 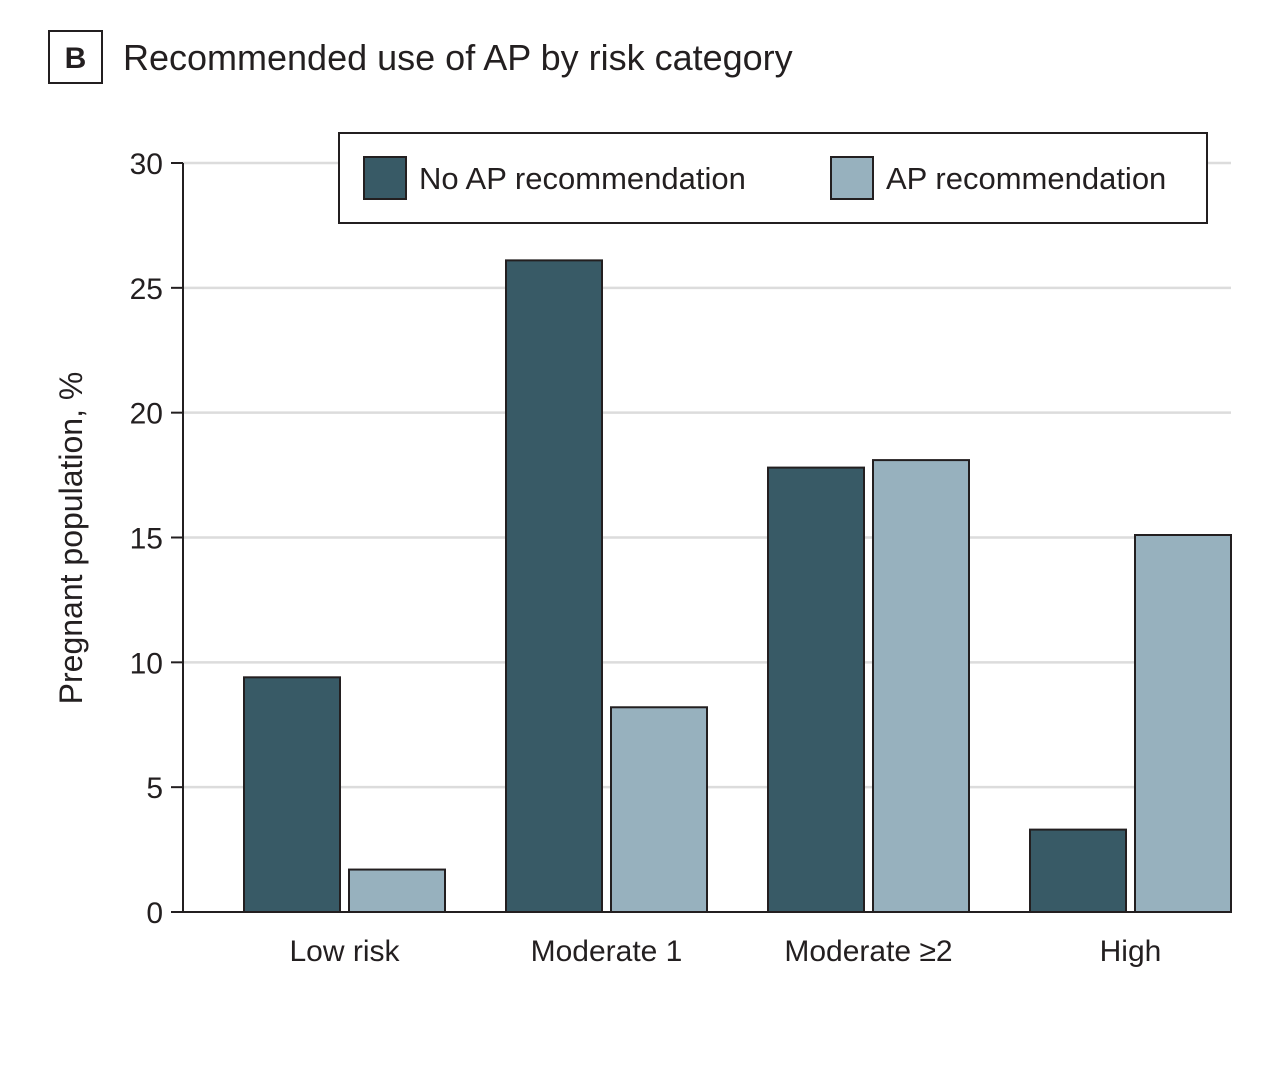 What do you see at coordinates (146, 164) in the screenshot?
I see `y-tick-label: 30` at bounding box center [146, 164].